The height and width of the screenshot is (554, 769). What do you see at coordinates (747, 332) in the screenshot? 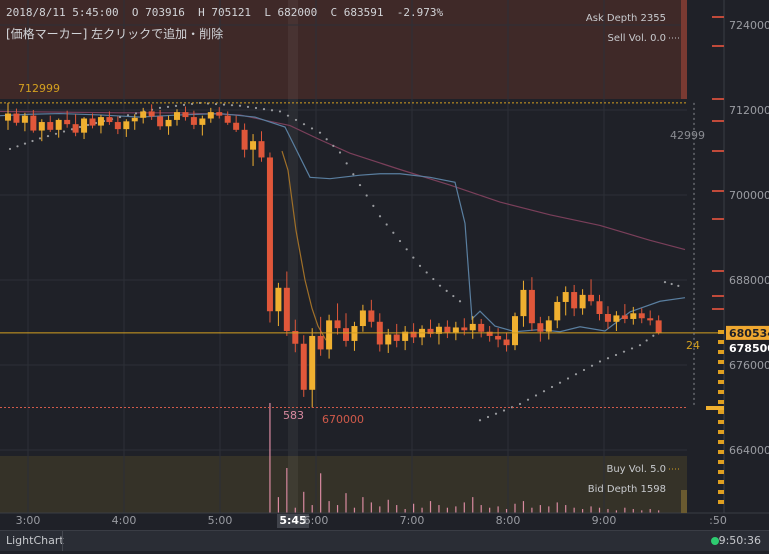
I see `last-price-box` at bounding box center [747, 332].